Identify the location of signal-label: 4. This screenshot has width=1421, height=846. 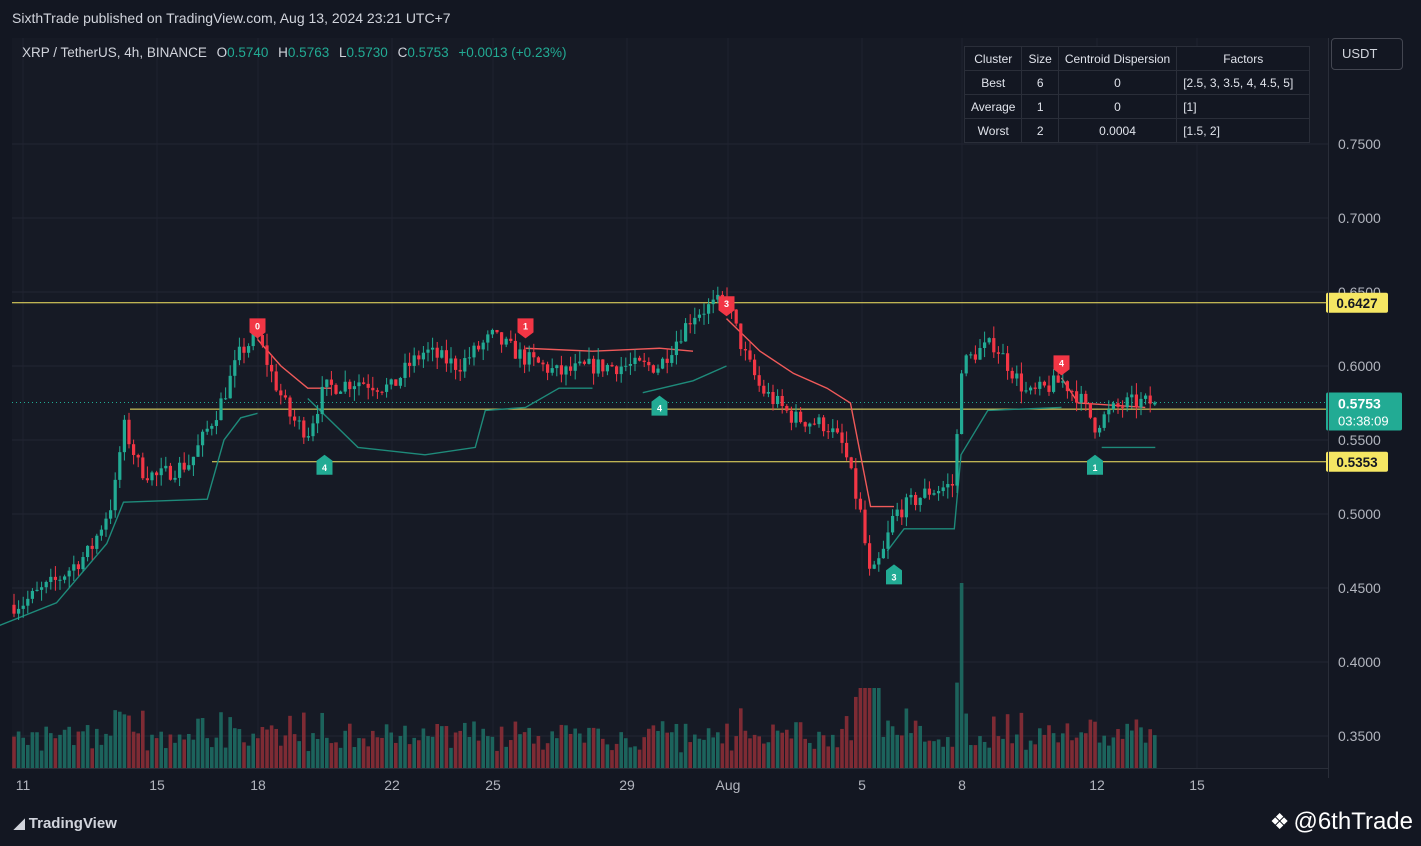
(324, 468).